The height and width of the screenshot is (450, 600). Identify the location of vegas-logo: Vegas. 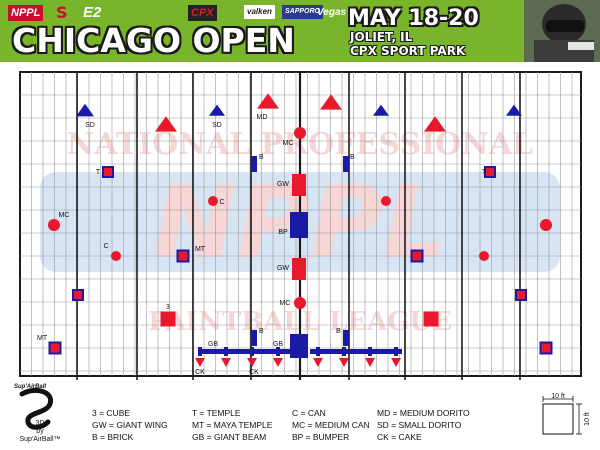
(332, 12).